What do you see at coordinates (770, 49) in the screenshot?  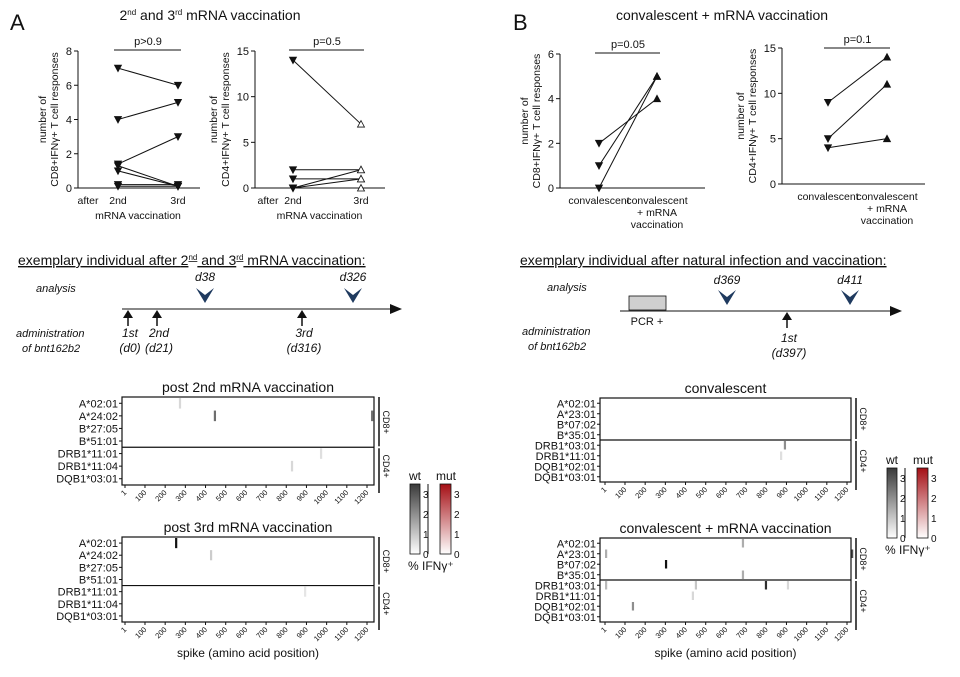 I see `y-tick-label: 15` at bounding box center [770, 49].